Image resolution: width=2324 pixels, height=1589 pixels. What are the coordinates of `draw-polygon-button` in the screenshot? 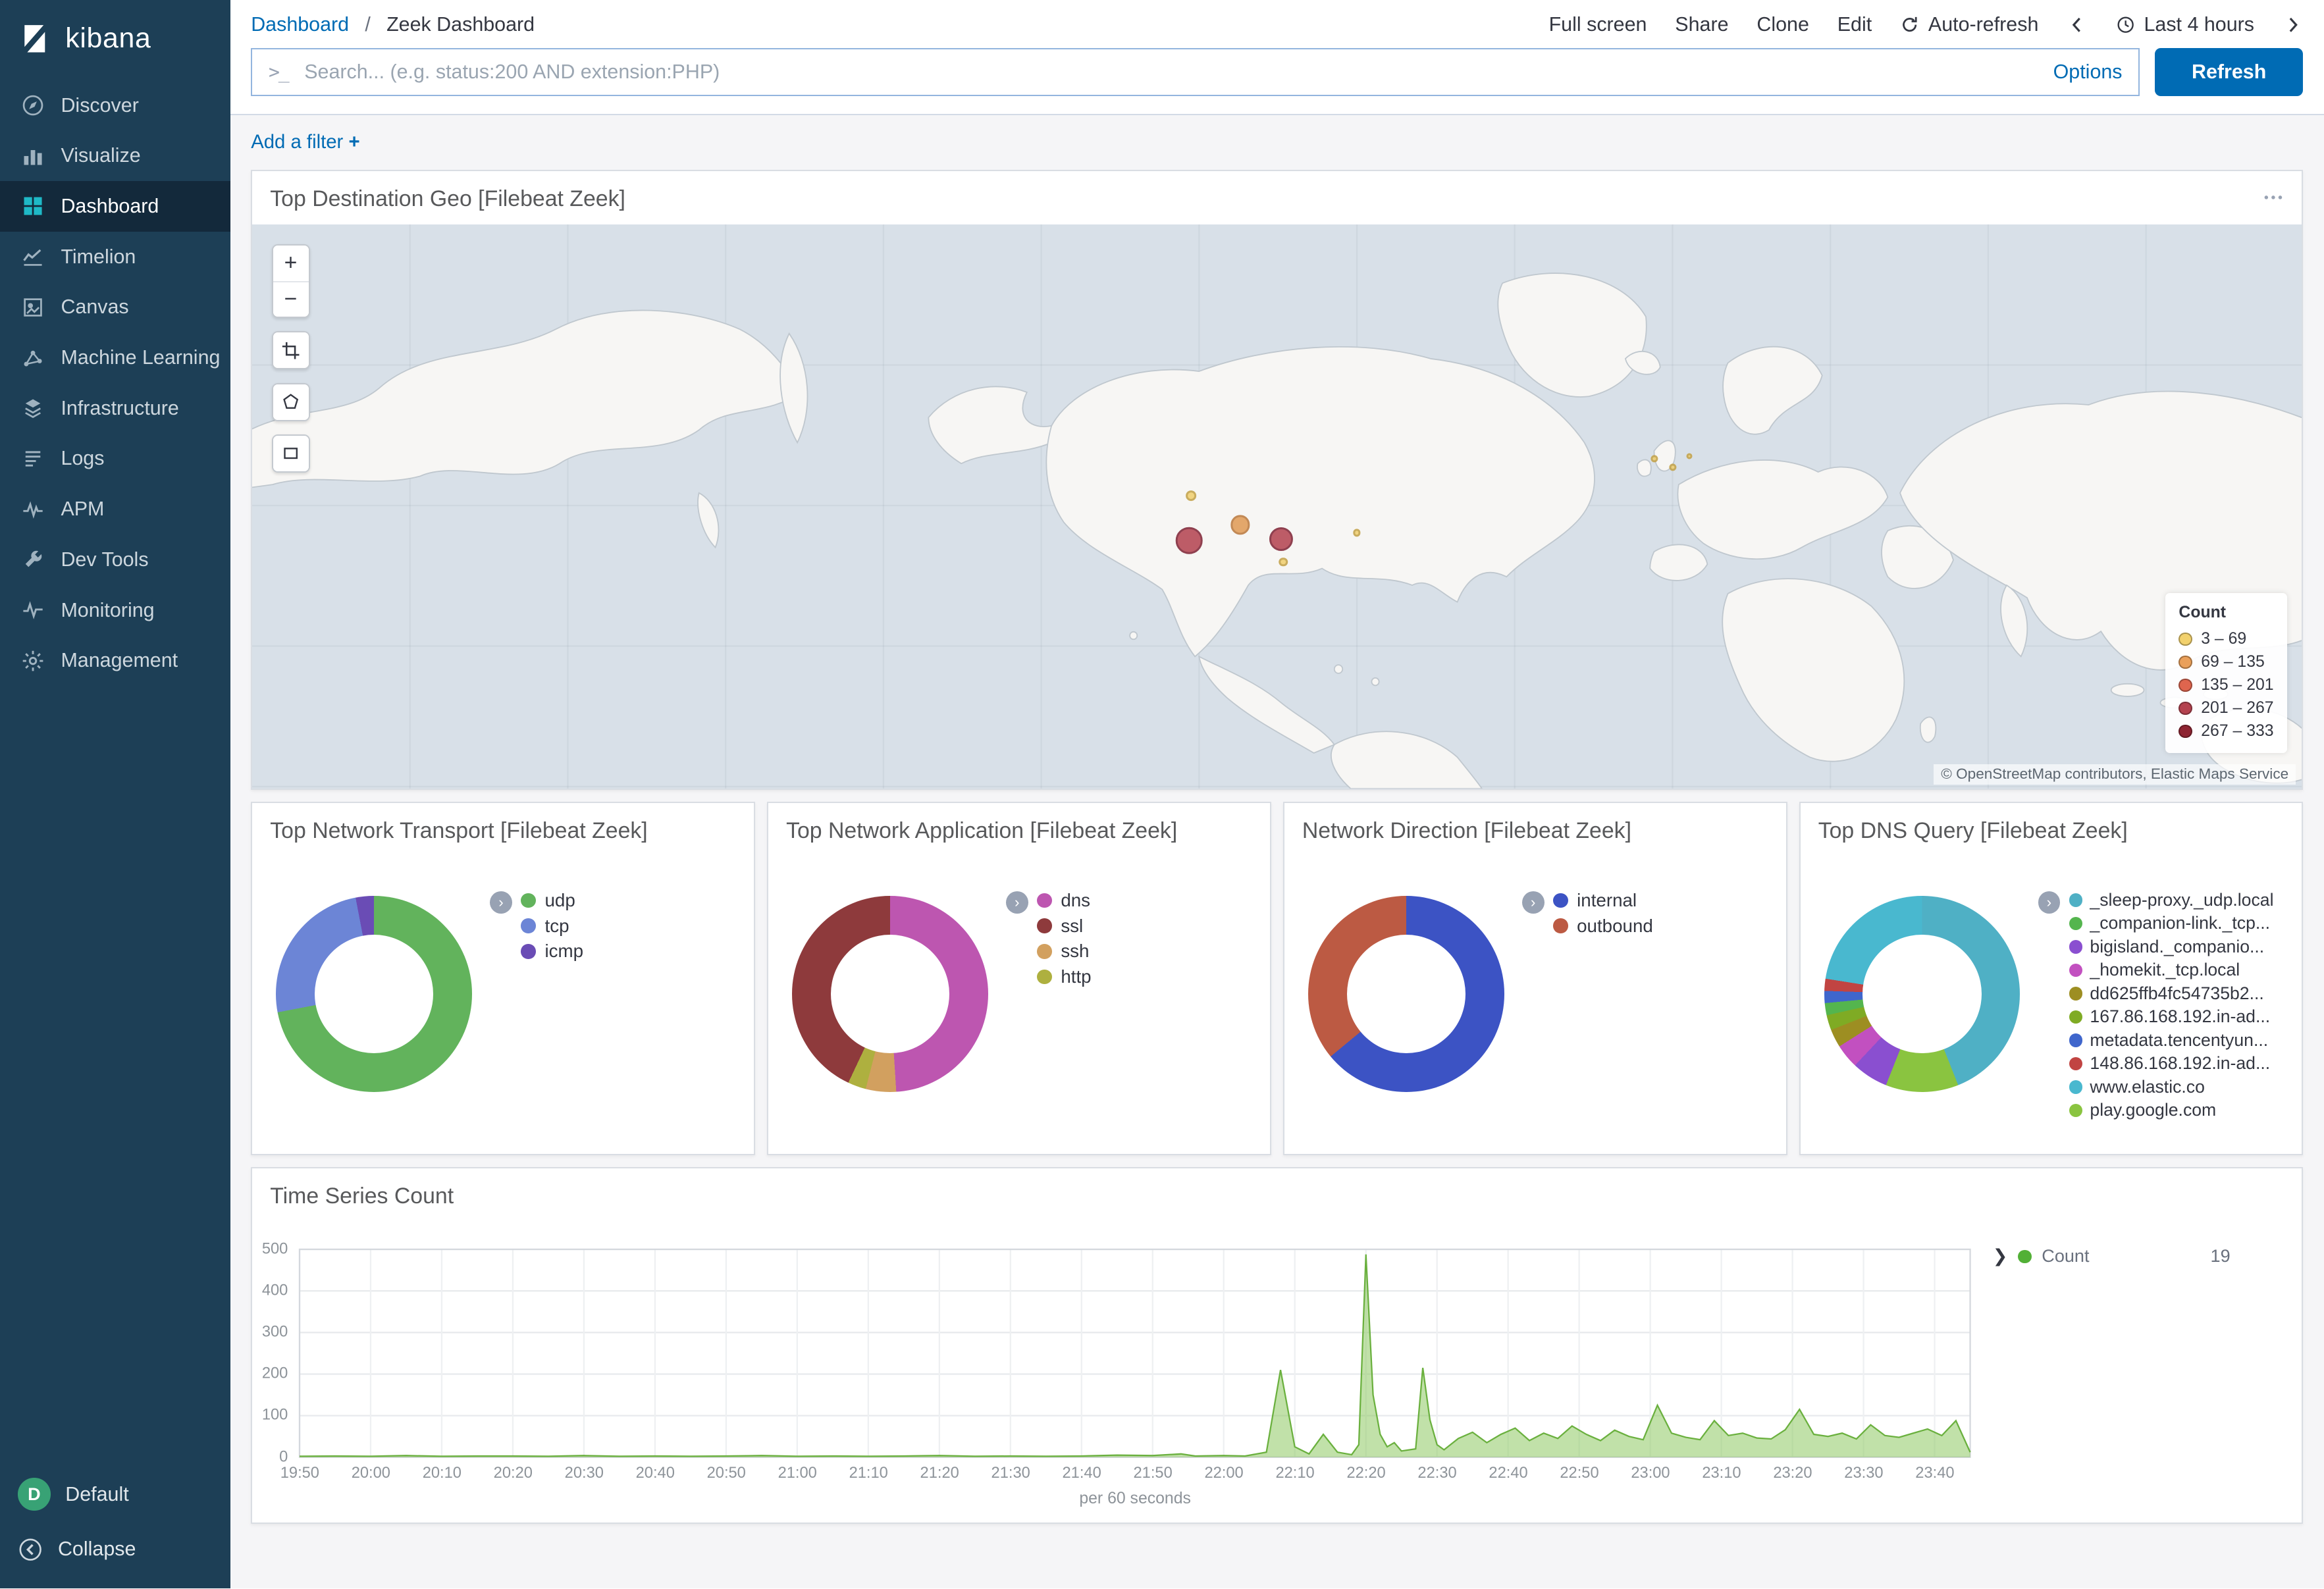 It's located at (291, 402).